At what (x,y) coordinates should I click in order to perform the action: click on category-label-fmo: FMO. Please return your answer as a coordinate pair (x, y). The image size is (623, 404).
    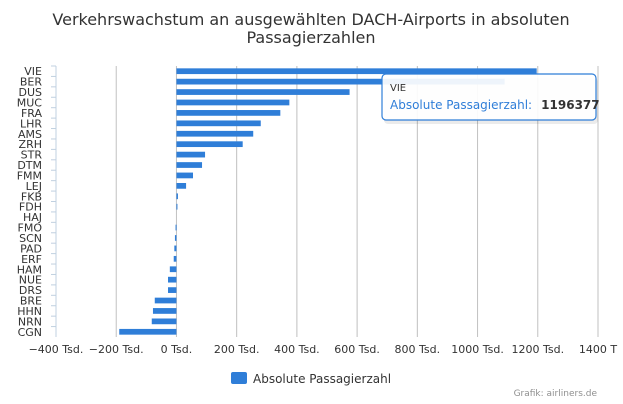
    Looking at the image, I should click on (30, 228).